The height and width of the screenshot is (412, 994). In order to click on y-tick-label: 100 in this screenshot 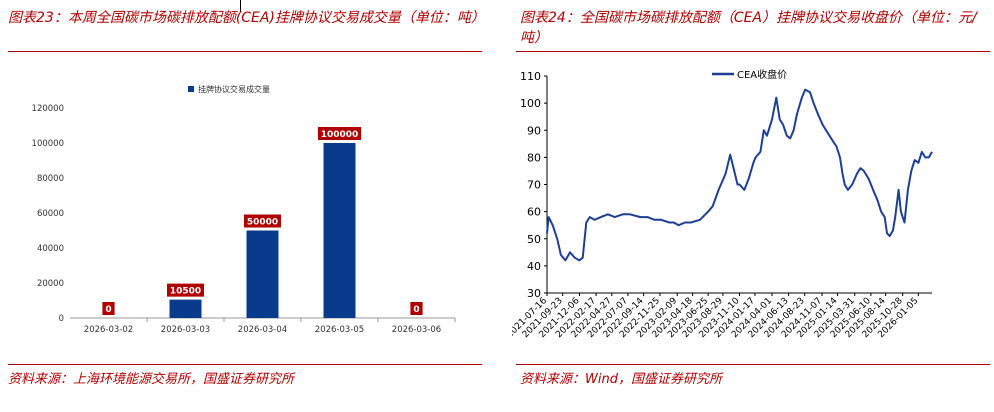, I will do `click(530, 103)`.